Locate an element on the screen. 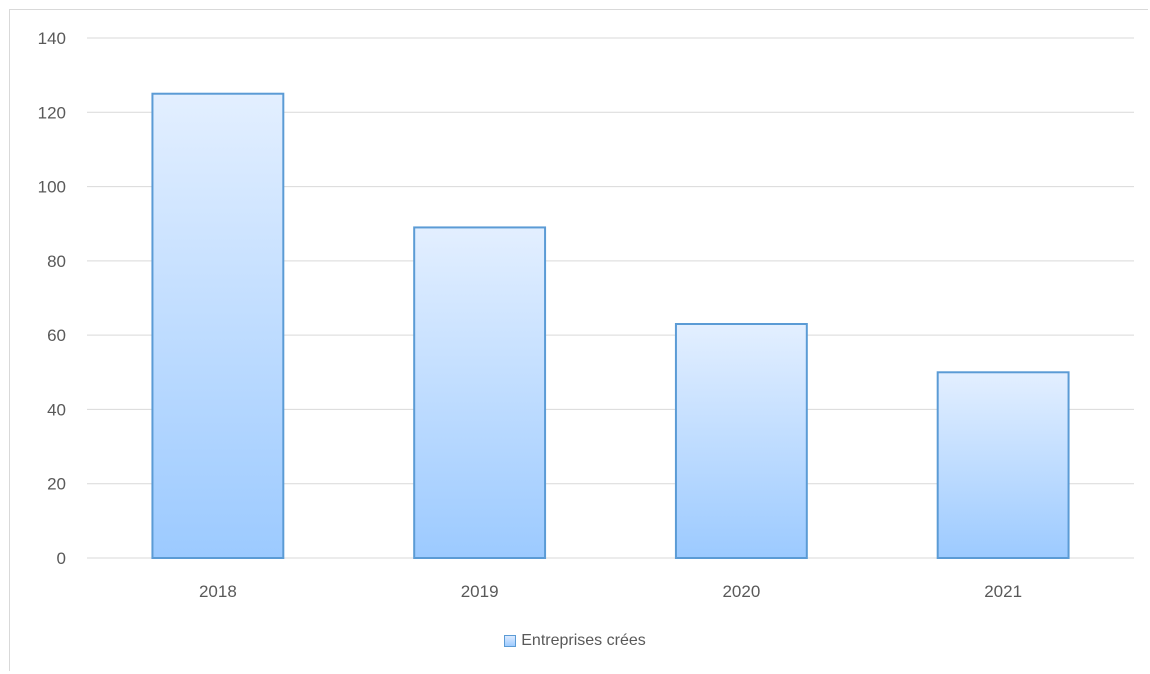  y-tick-label: 140 is located at coordinates (52, 38).